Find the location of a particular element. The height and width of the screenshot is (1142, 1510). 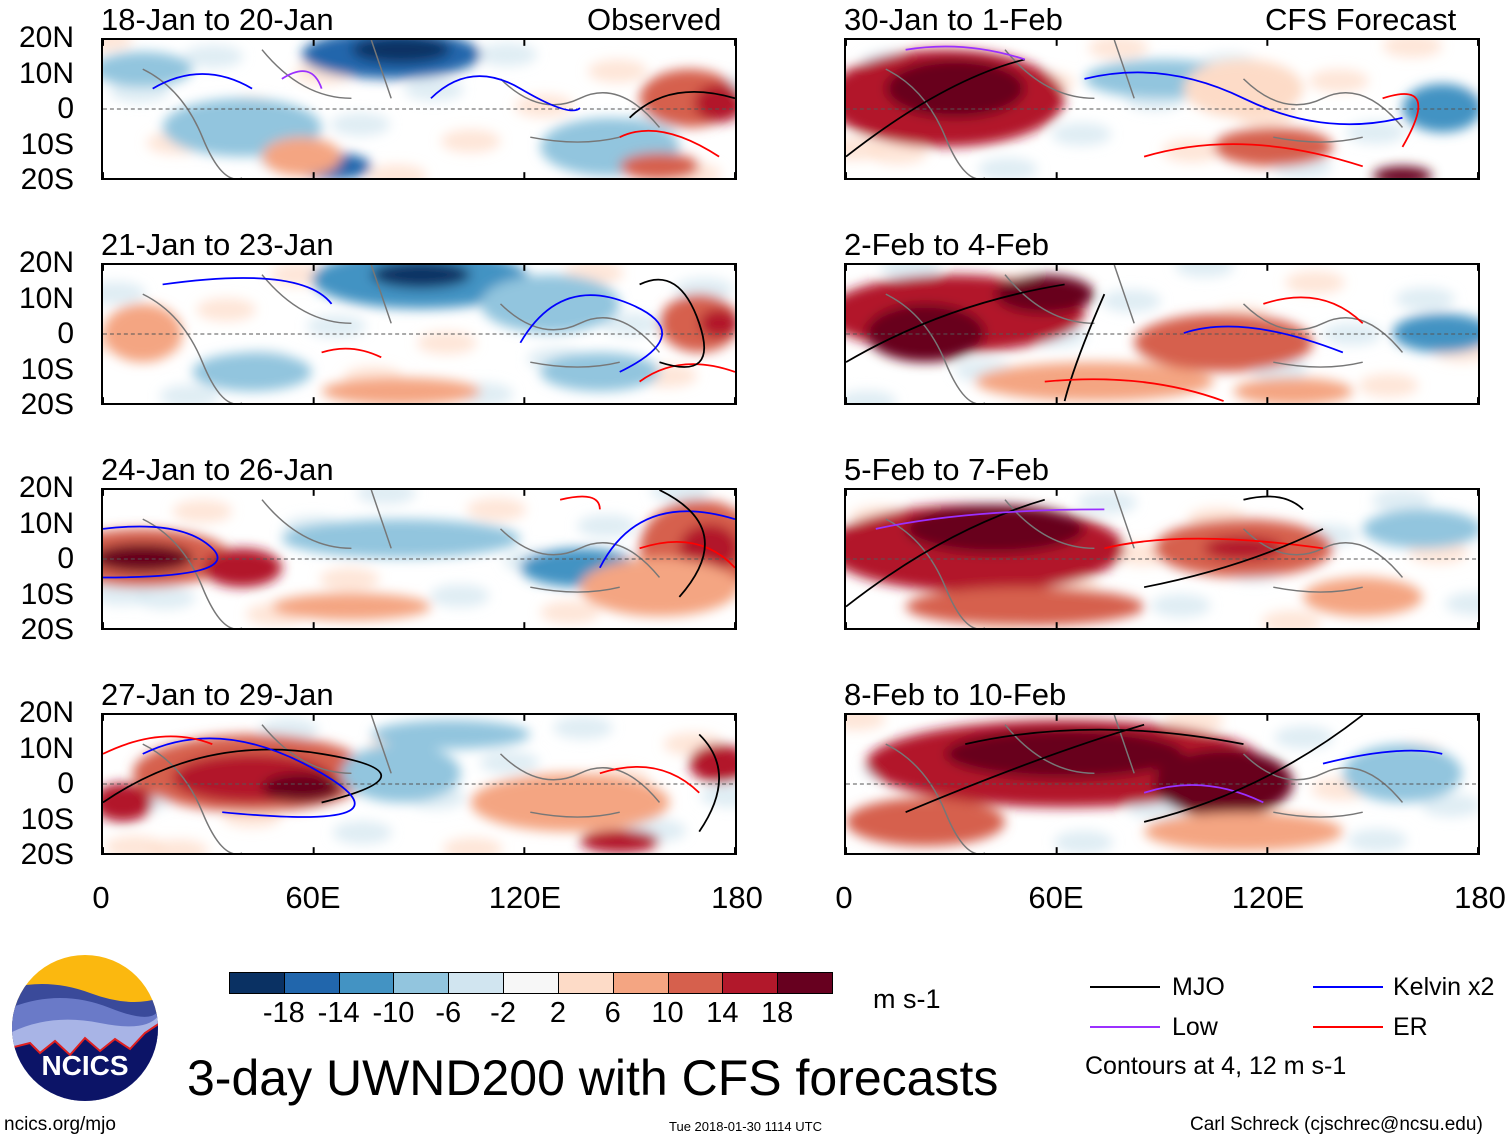

colorbar-label: 18 is located at coordinates (777, 1013).